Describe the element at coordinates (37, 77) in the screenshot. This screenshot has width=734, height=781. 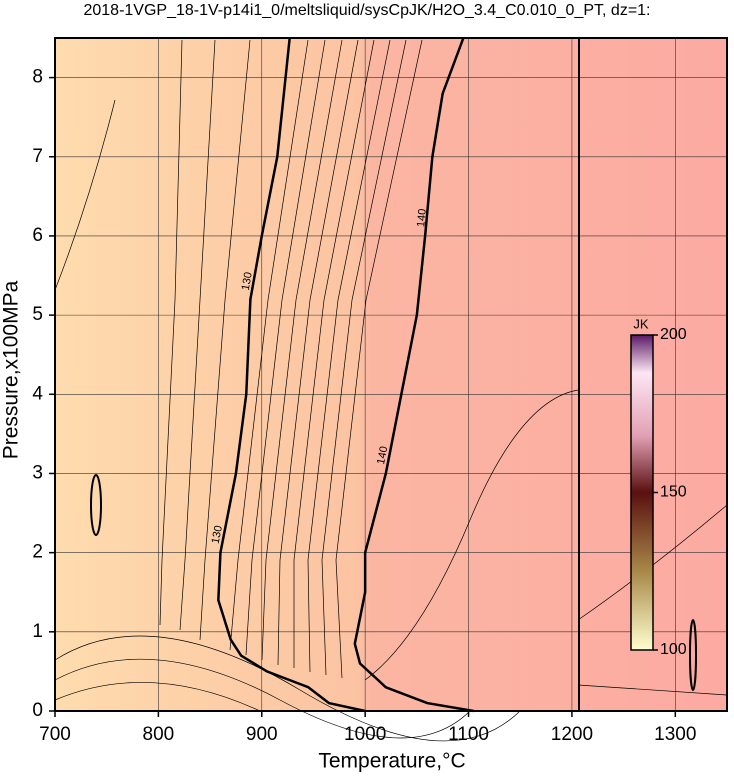
I see `y-tick-label: 8` at that location.